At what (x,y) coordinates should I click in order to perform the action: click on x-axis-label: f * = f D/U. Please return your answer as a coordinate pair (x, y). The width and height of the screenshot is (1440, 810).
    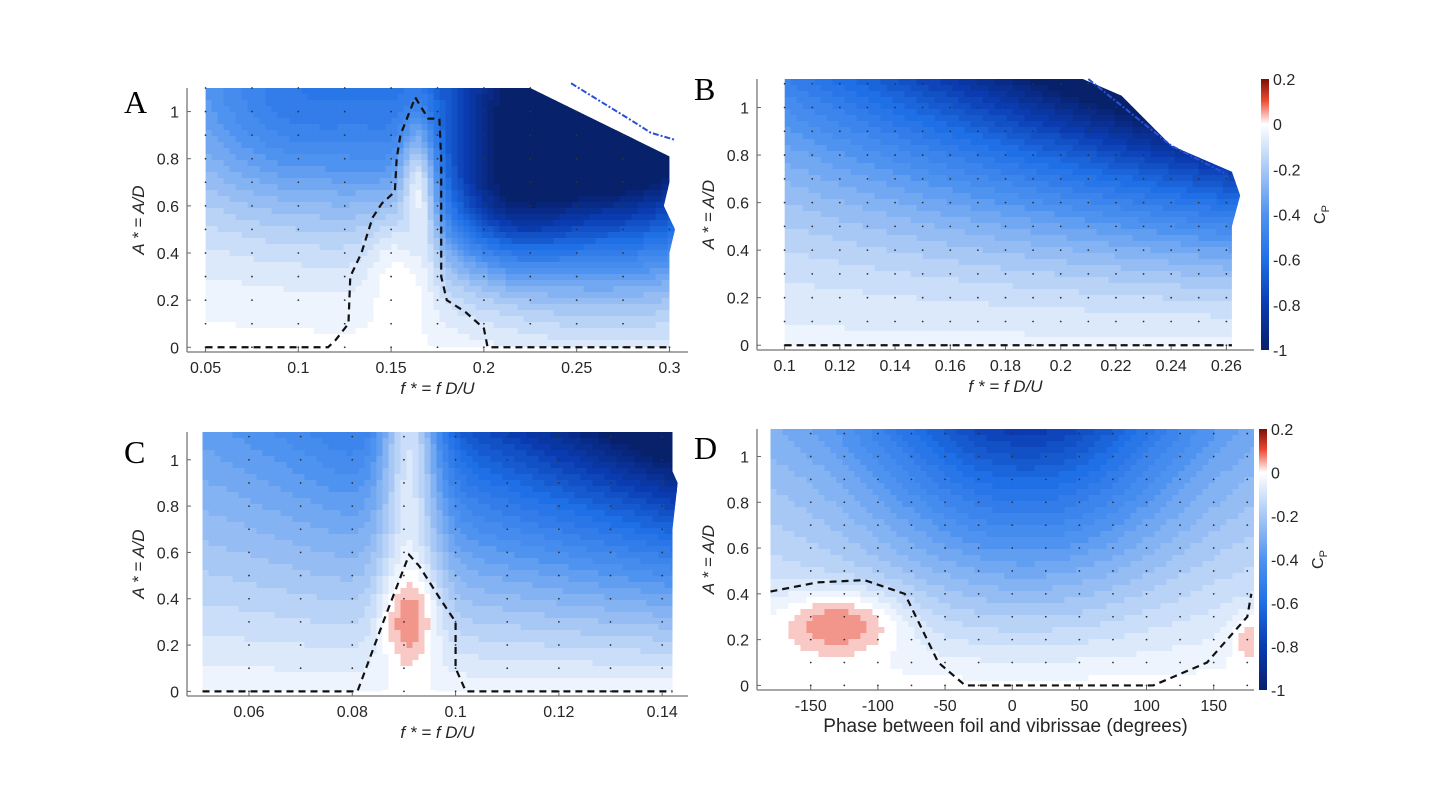
    Looking at the image, I should click on (437, 388).